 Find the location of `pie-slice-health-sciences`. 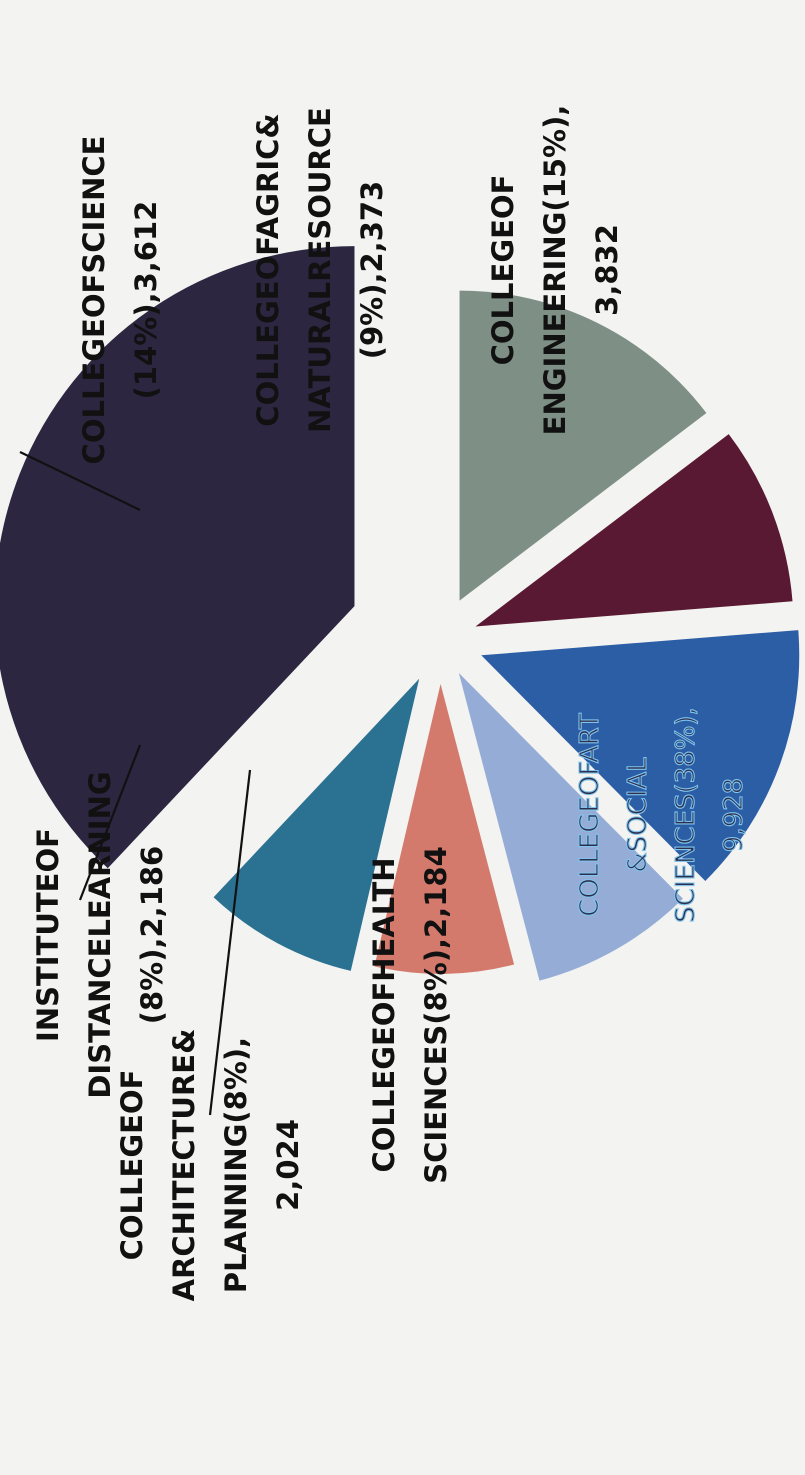

pie-slice-health-sciences is located at coordinates (316, 824).